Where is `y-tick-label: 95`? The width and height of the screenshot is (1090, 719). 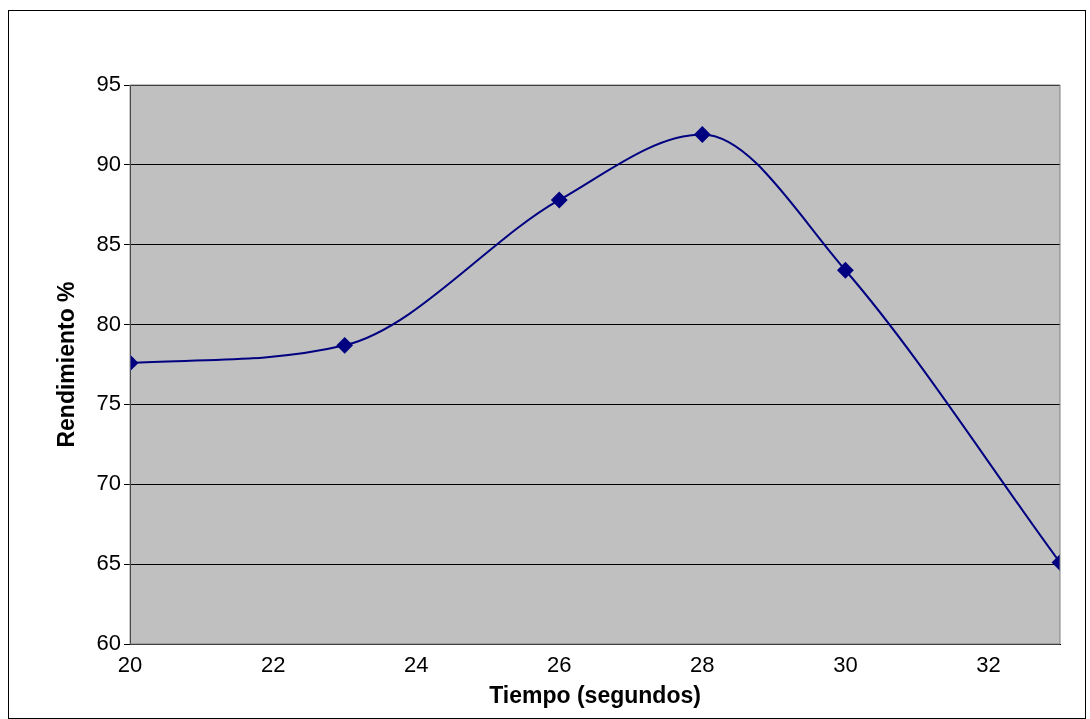 y-tick-label: 95 is located at coordinates (109, 84).